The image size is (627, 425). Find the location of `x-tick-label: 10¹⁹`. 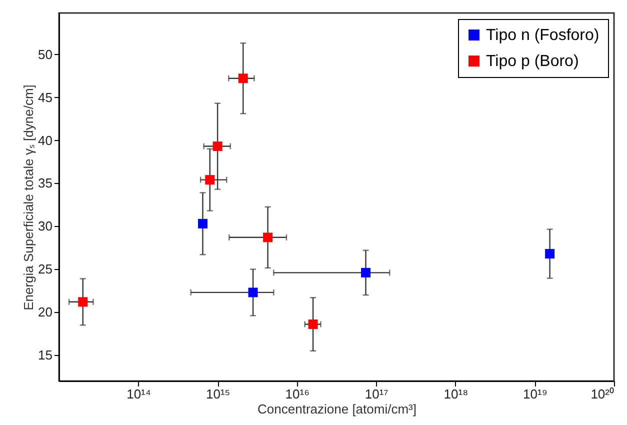

x-tick-label: 10¹⁹ is located at coordinates (535, 394).